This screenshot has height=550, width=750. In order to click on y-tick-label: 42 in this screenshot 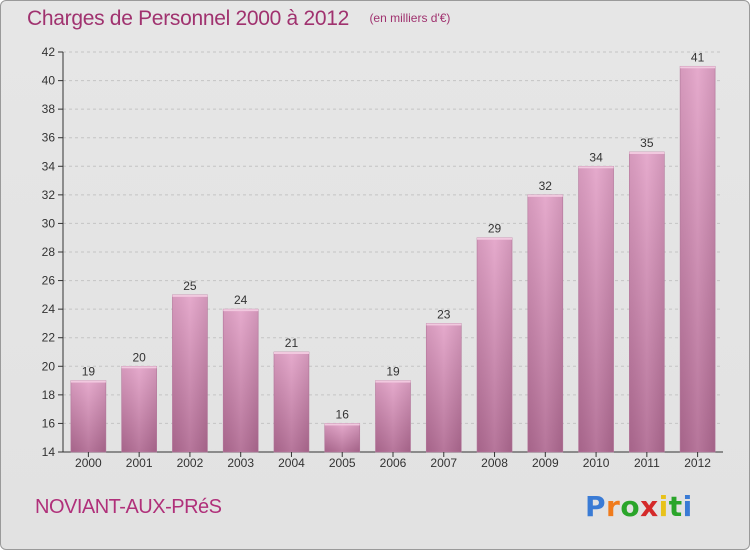, I will do `click(49, 52)`.